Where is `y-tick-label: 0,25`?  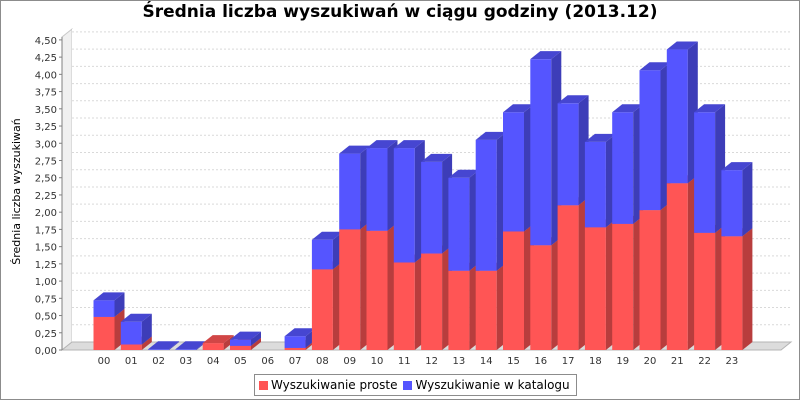 y-tick-label: 0,25 is located at coordinates (46, 334).